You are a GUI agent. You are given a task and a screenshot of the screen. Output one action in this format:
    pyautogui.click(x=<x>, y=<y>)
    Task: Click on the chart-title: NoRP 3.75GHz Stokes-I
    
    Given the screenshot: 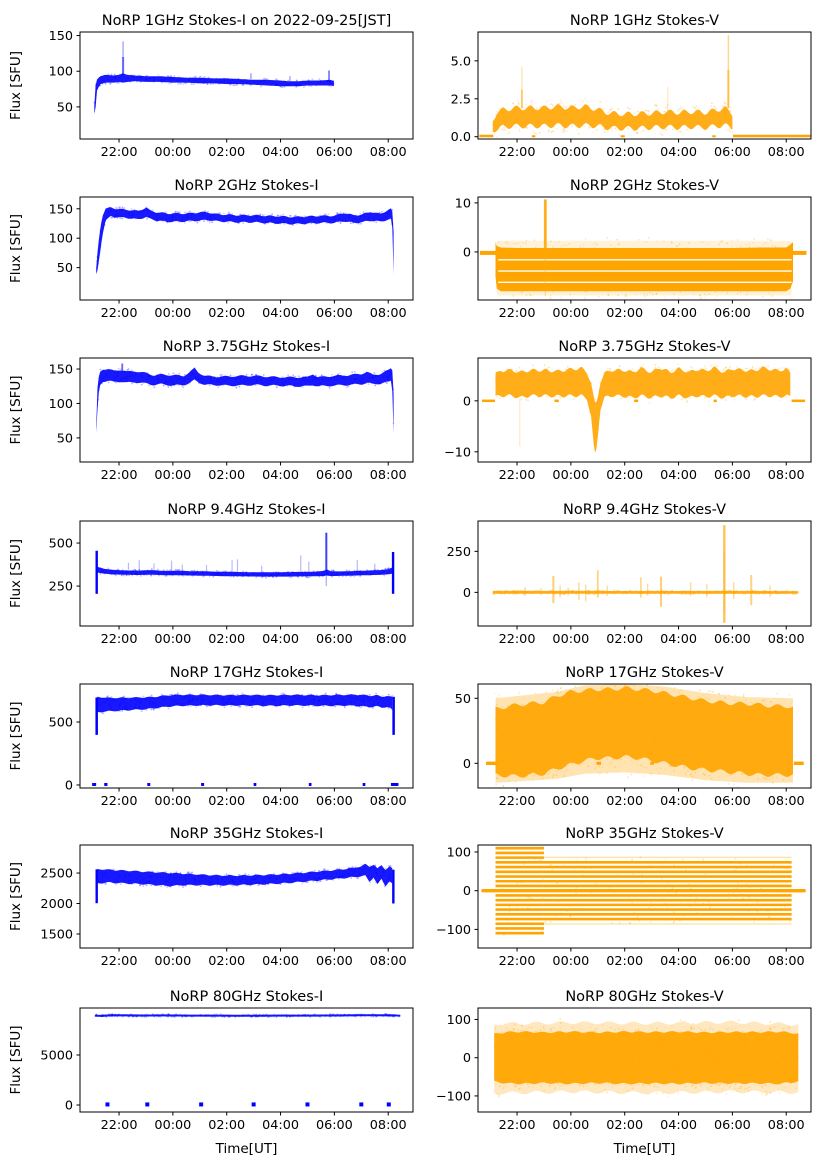 What is the action you would take?
    pyautogui.click(x=246, y=347)
    